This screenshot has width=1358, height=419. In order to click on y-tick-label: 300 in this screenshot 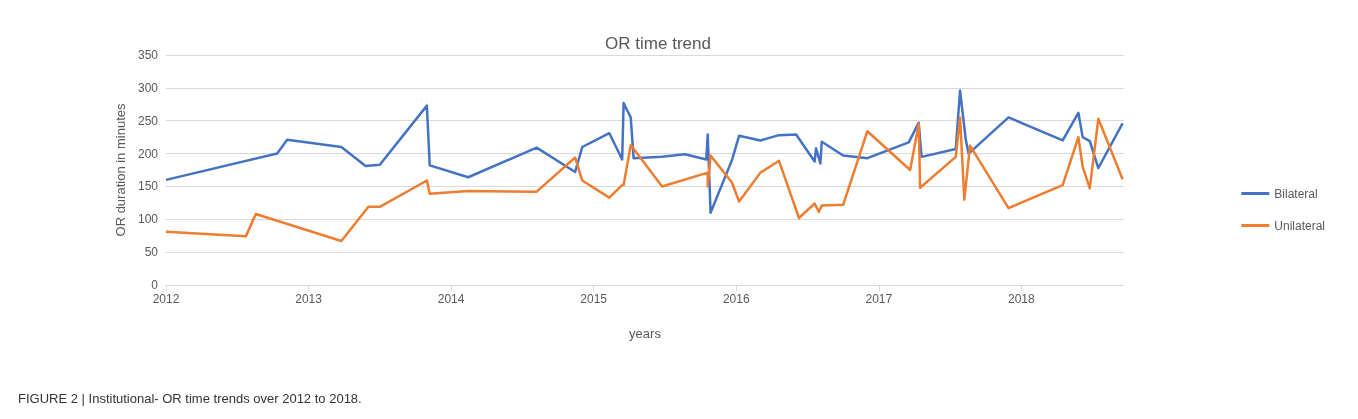, I will do `click(148, 87)`.